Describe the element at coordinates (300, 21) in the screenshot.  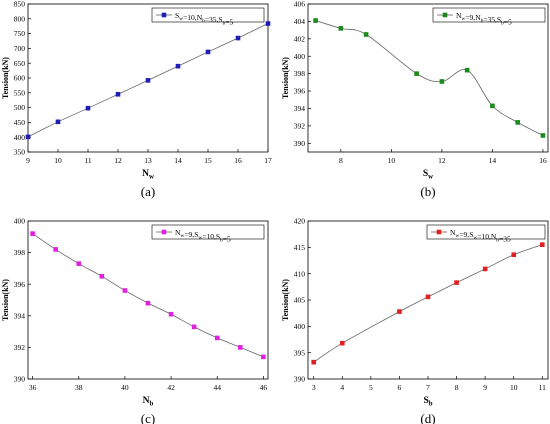
I see `y-tick-label: 404` at that location.